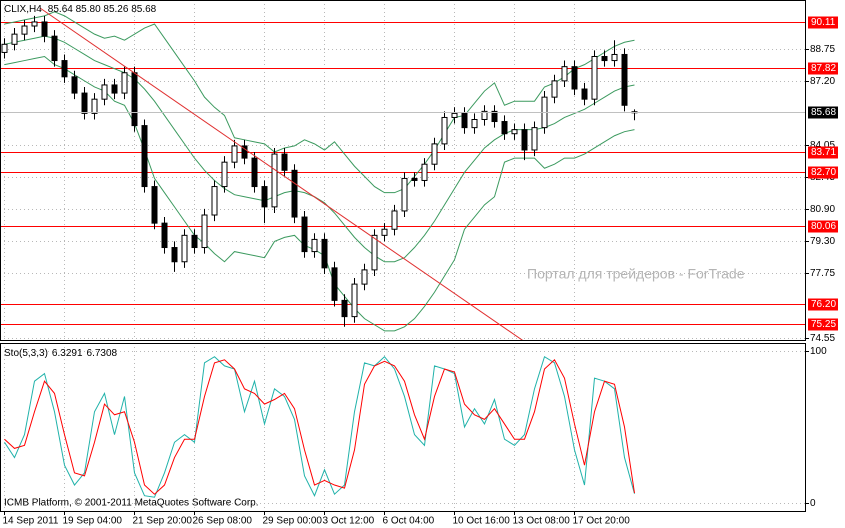 The width and height of the screenshot is (845, 528). Describe the element at coordinates (813, 503) in the screenshot. I see `y-tick-label: 0` at that location.